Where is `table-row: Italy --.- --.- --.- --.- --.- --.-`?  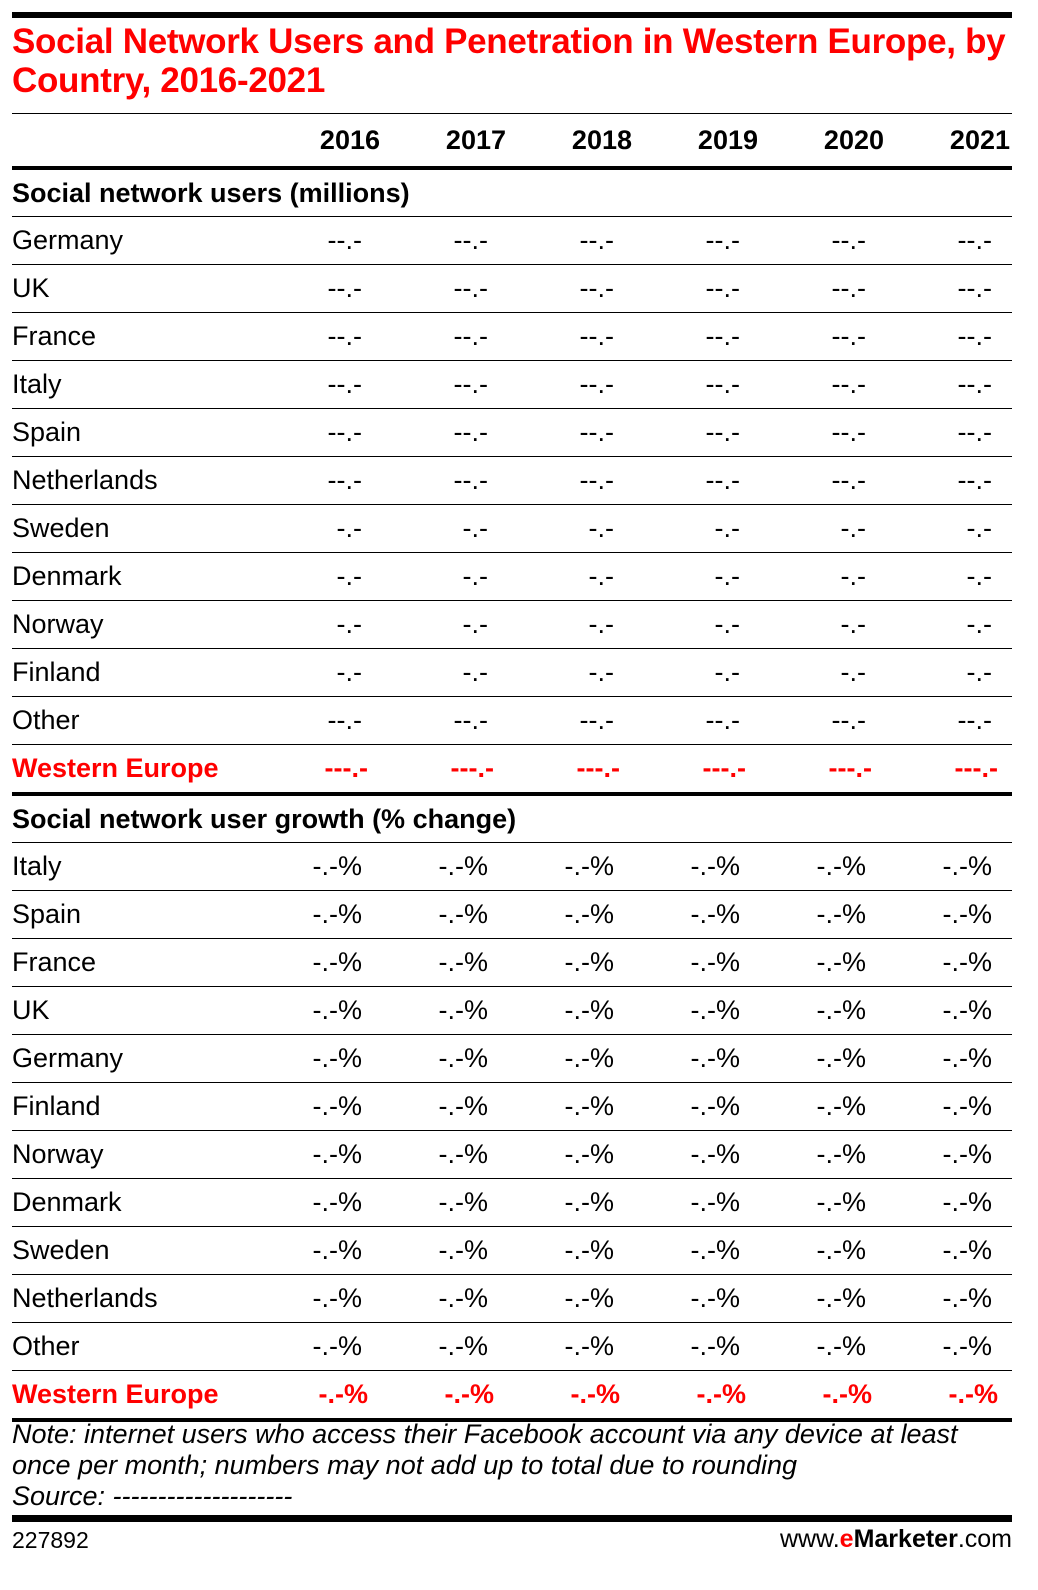
table-row: Italy --.- --.- --.- --.- --.- --.- is located at coordinates (512, 384).